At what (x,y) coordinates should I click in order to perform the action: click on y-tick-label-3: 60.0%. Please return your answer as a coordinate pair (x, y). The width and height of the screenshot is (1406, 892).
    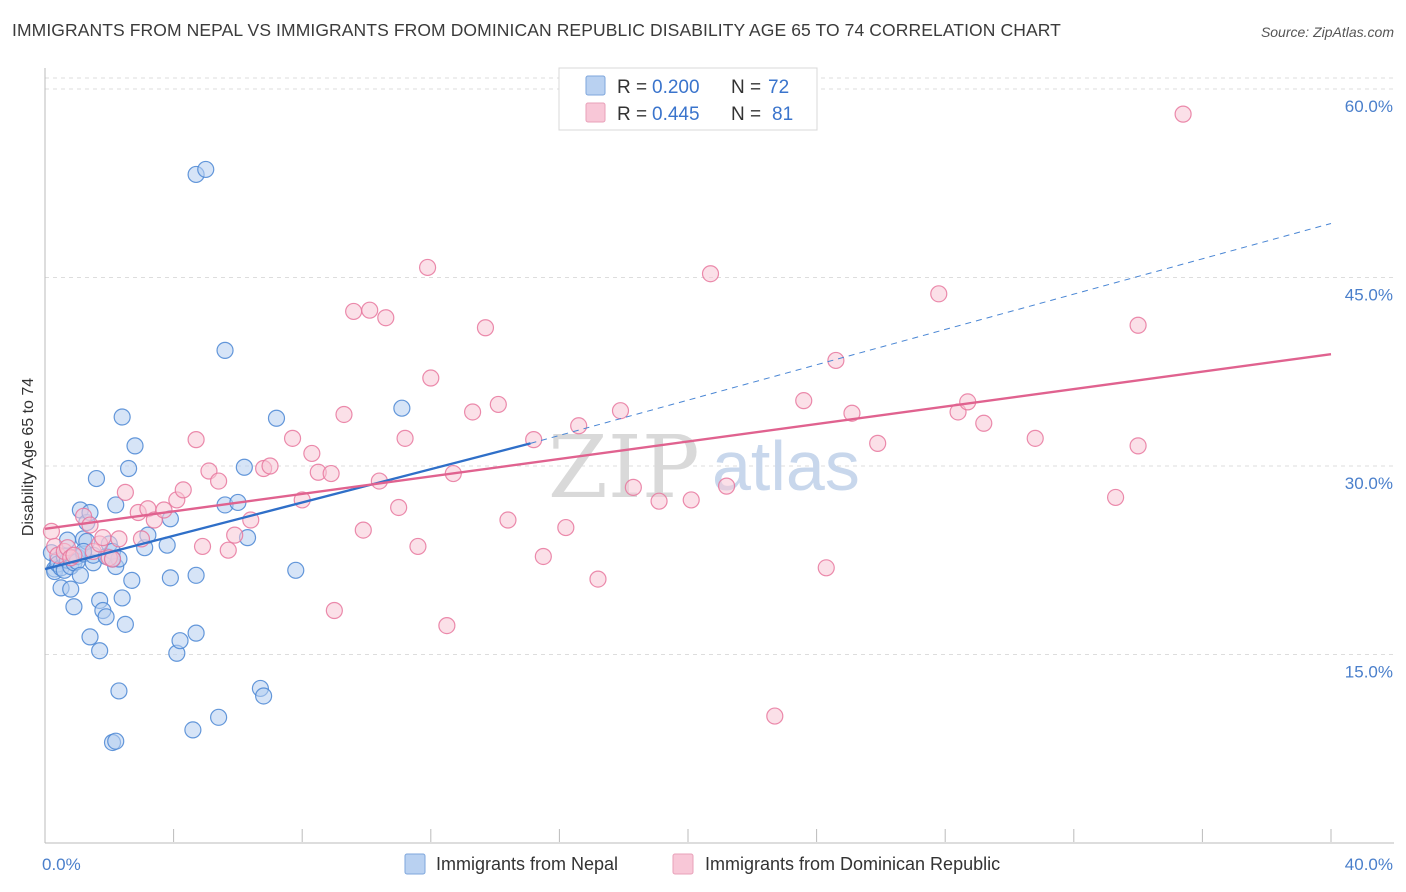
    Looking at the image, I should click on (1369, 106).